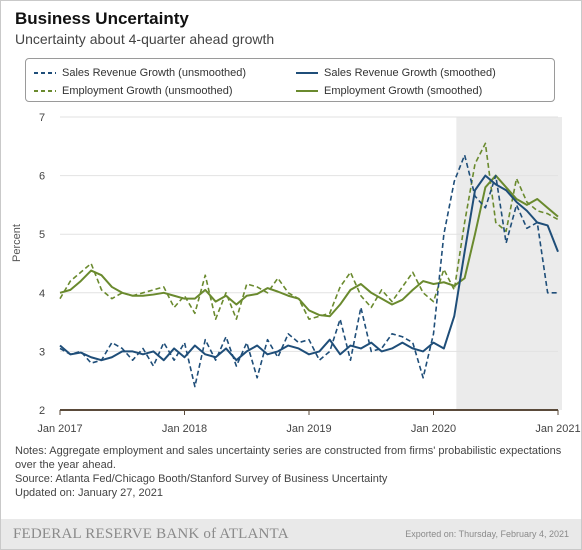 This screenshot has width=582, height=550. What do you see at coordinates (147, 91) in the screenshot?
I see `legend-label: Employment Growth (unsmoothed)` at bounding box center [147, 91].